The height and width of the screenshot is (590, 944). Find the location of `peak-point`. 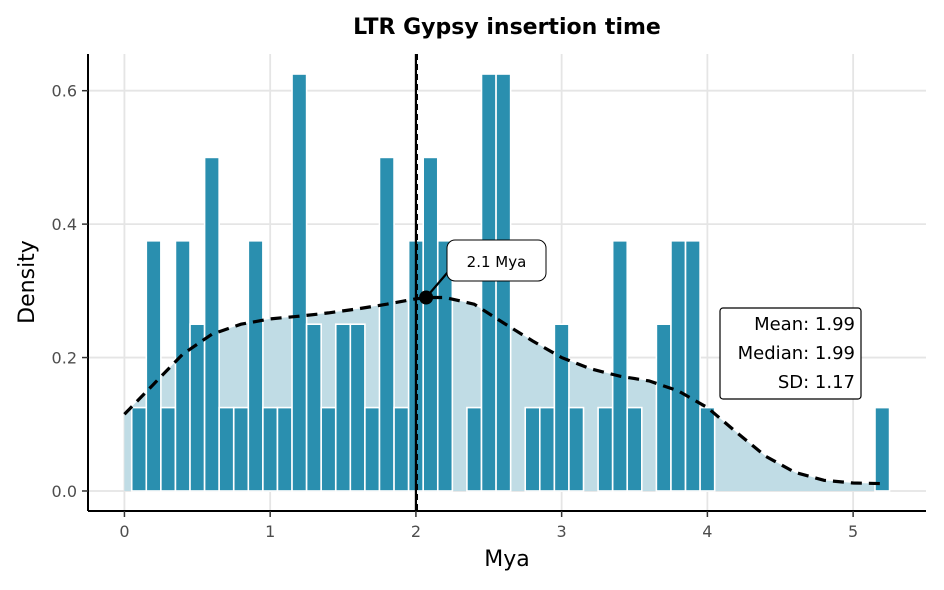

peak-point is located at coordinates (426, 297).